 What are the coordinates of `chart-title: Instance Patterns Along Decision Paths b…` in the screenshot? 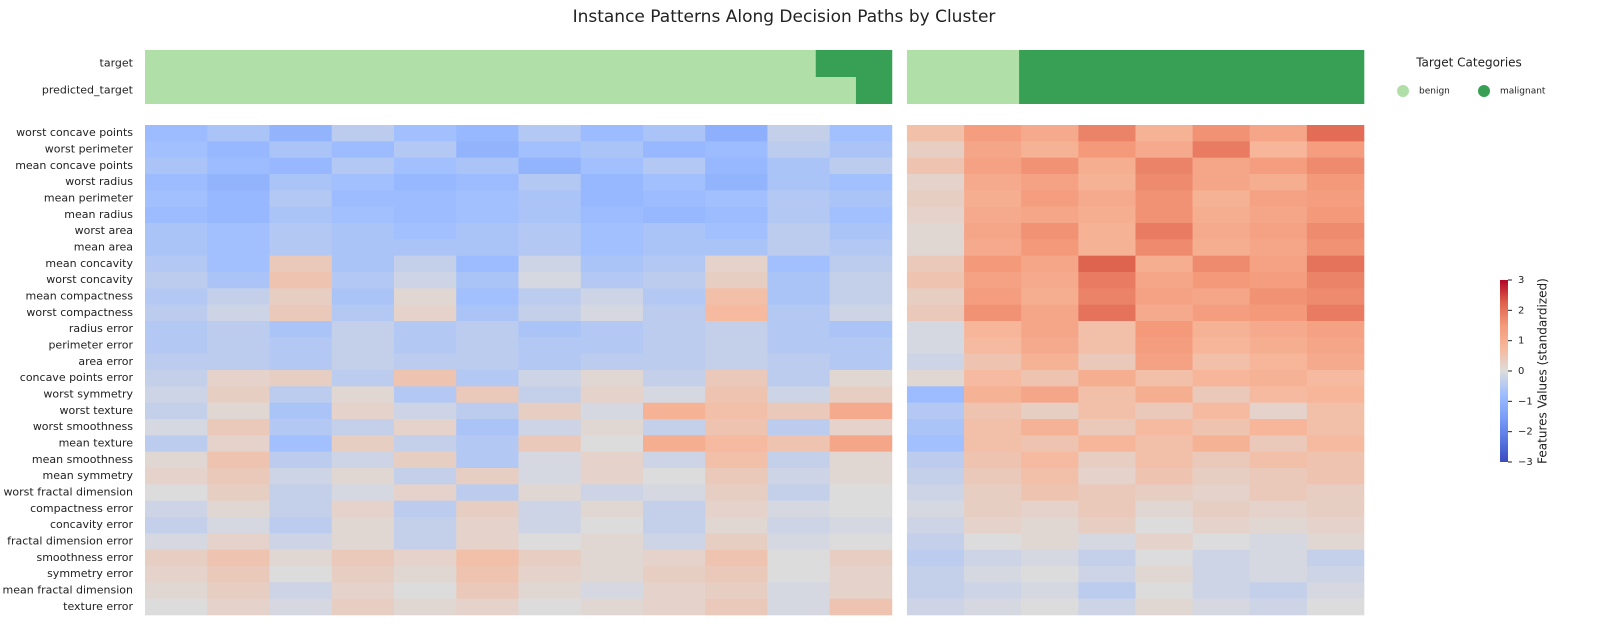 It's located at (784, 17).